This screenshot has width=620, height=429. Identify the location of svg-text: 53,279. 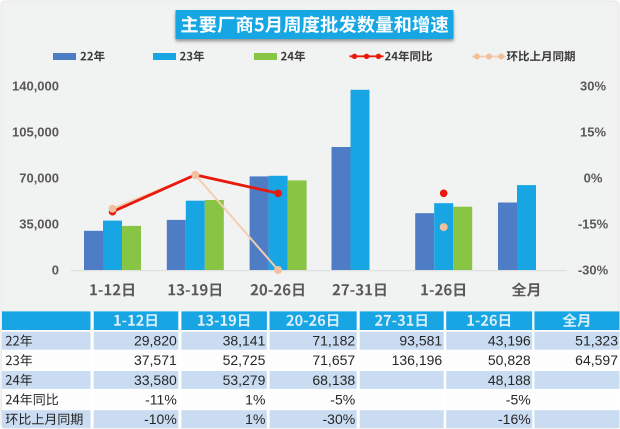
(244, 380).